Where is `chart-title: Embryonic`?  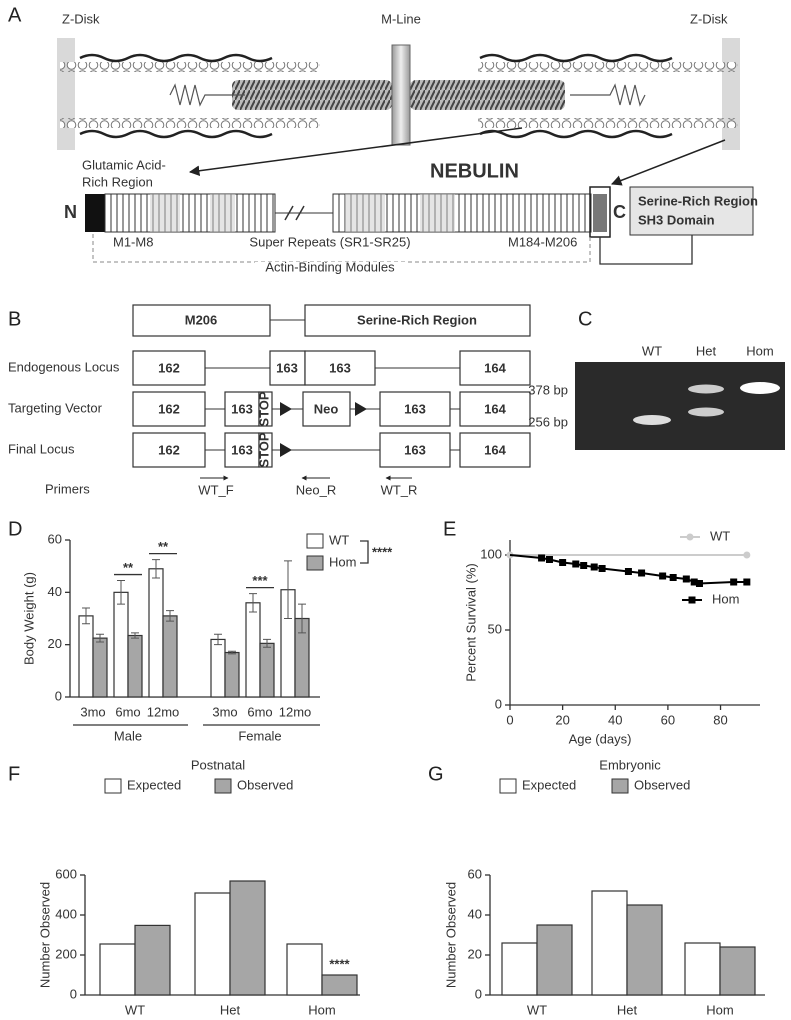 chart-title: Embryonic is located at coordinates (630, 764).